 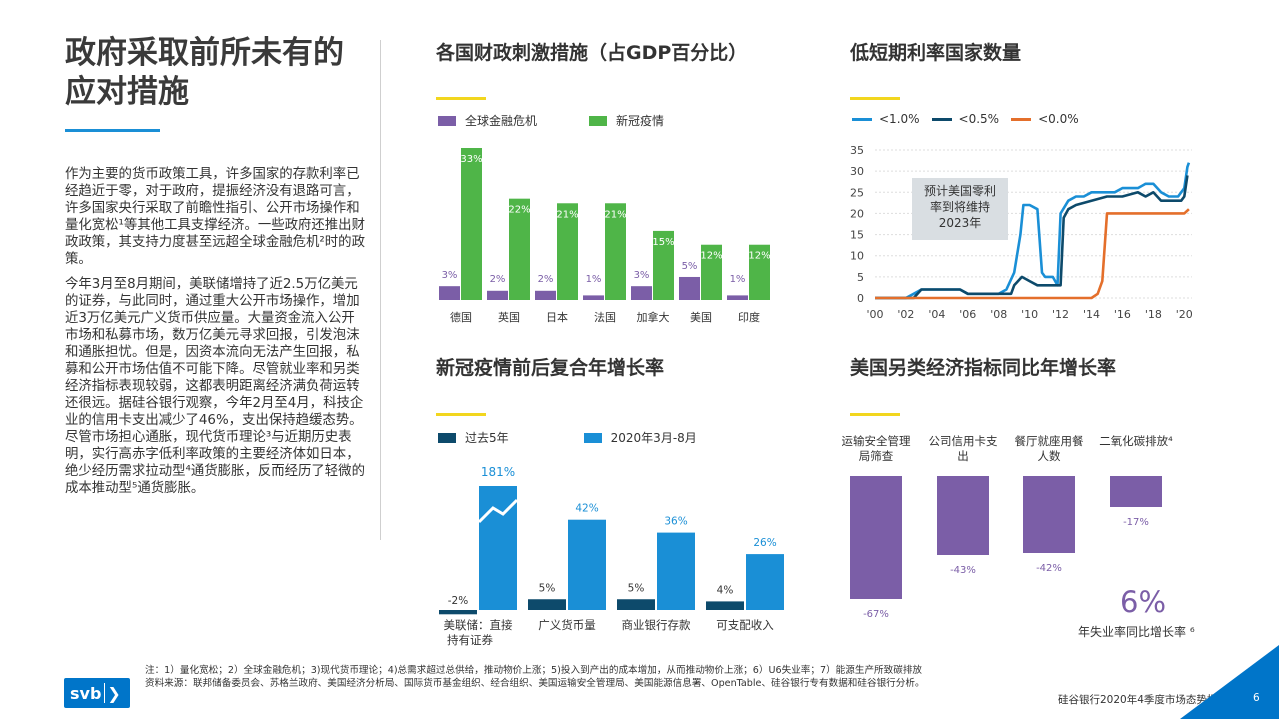 I want to click on cagr-legend: 过去5年 2020年3月-8月, so click(x=567, y=437).